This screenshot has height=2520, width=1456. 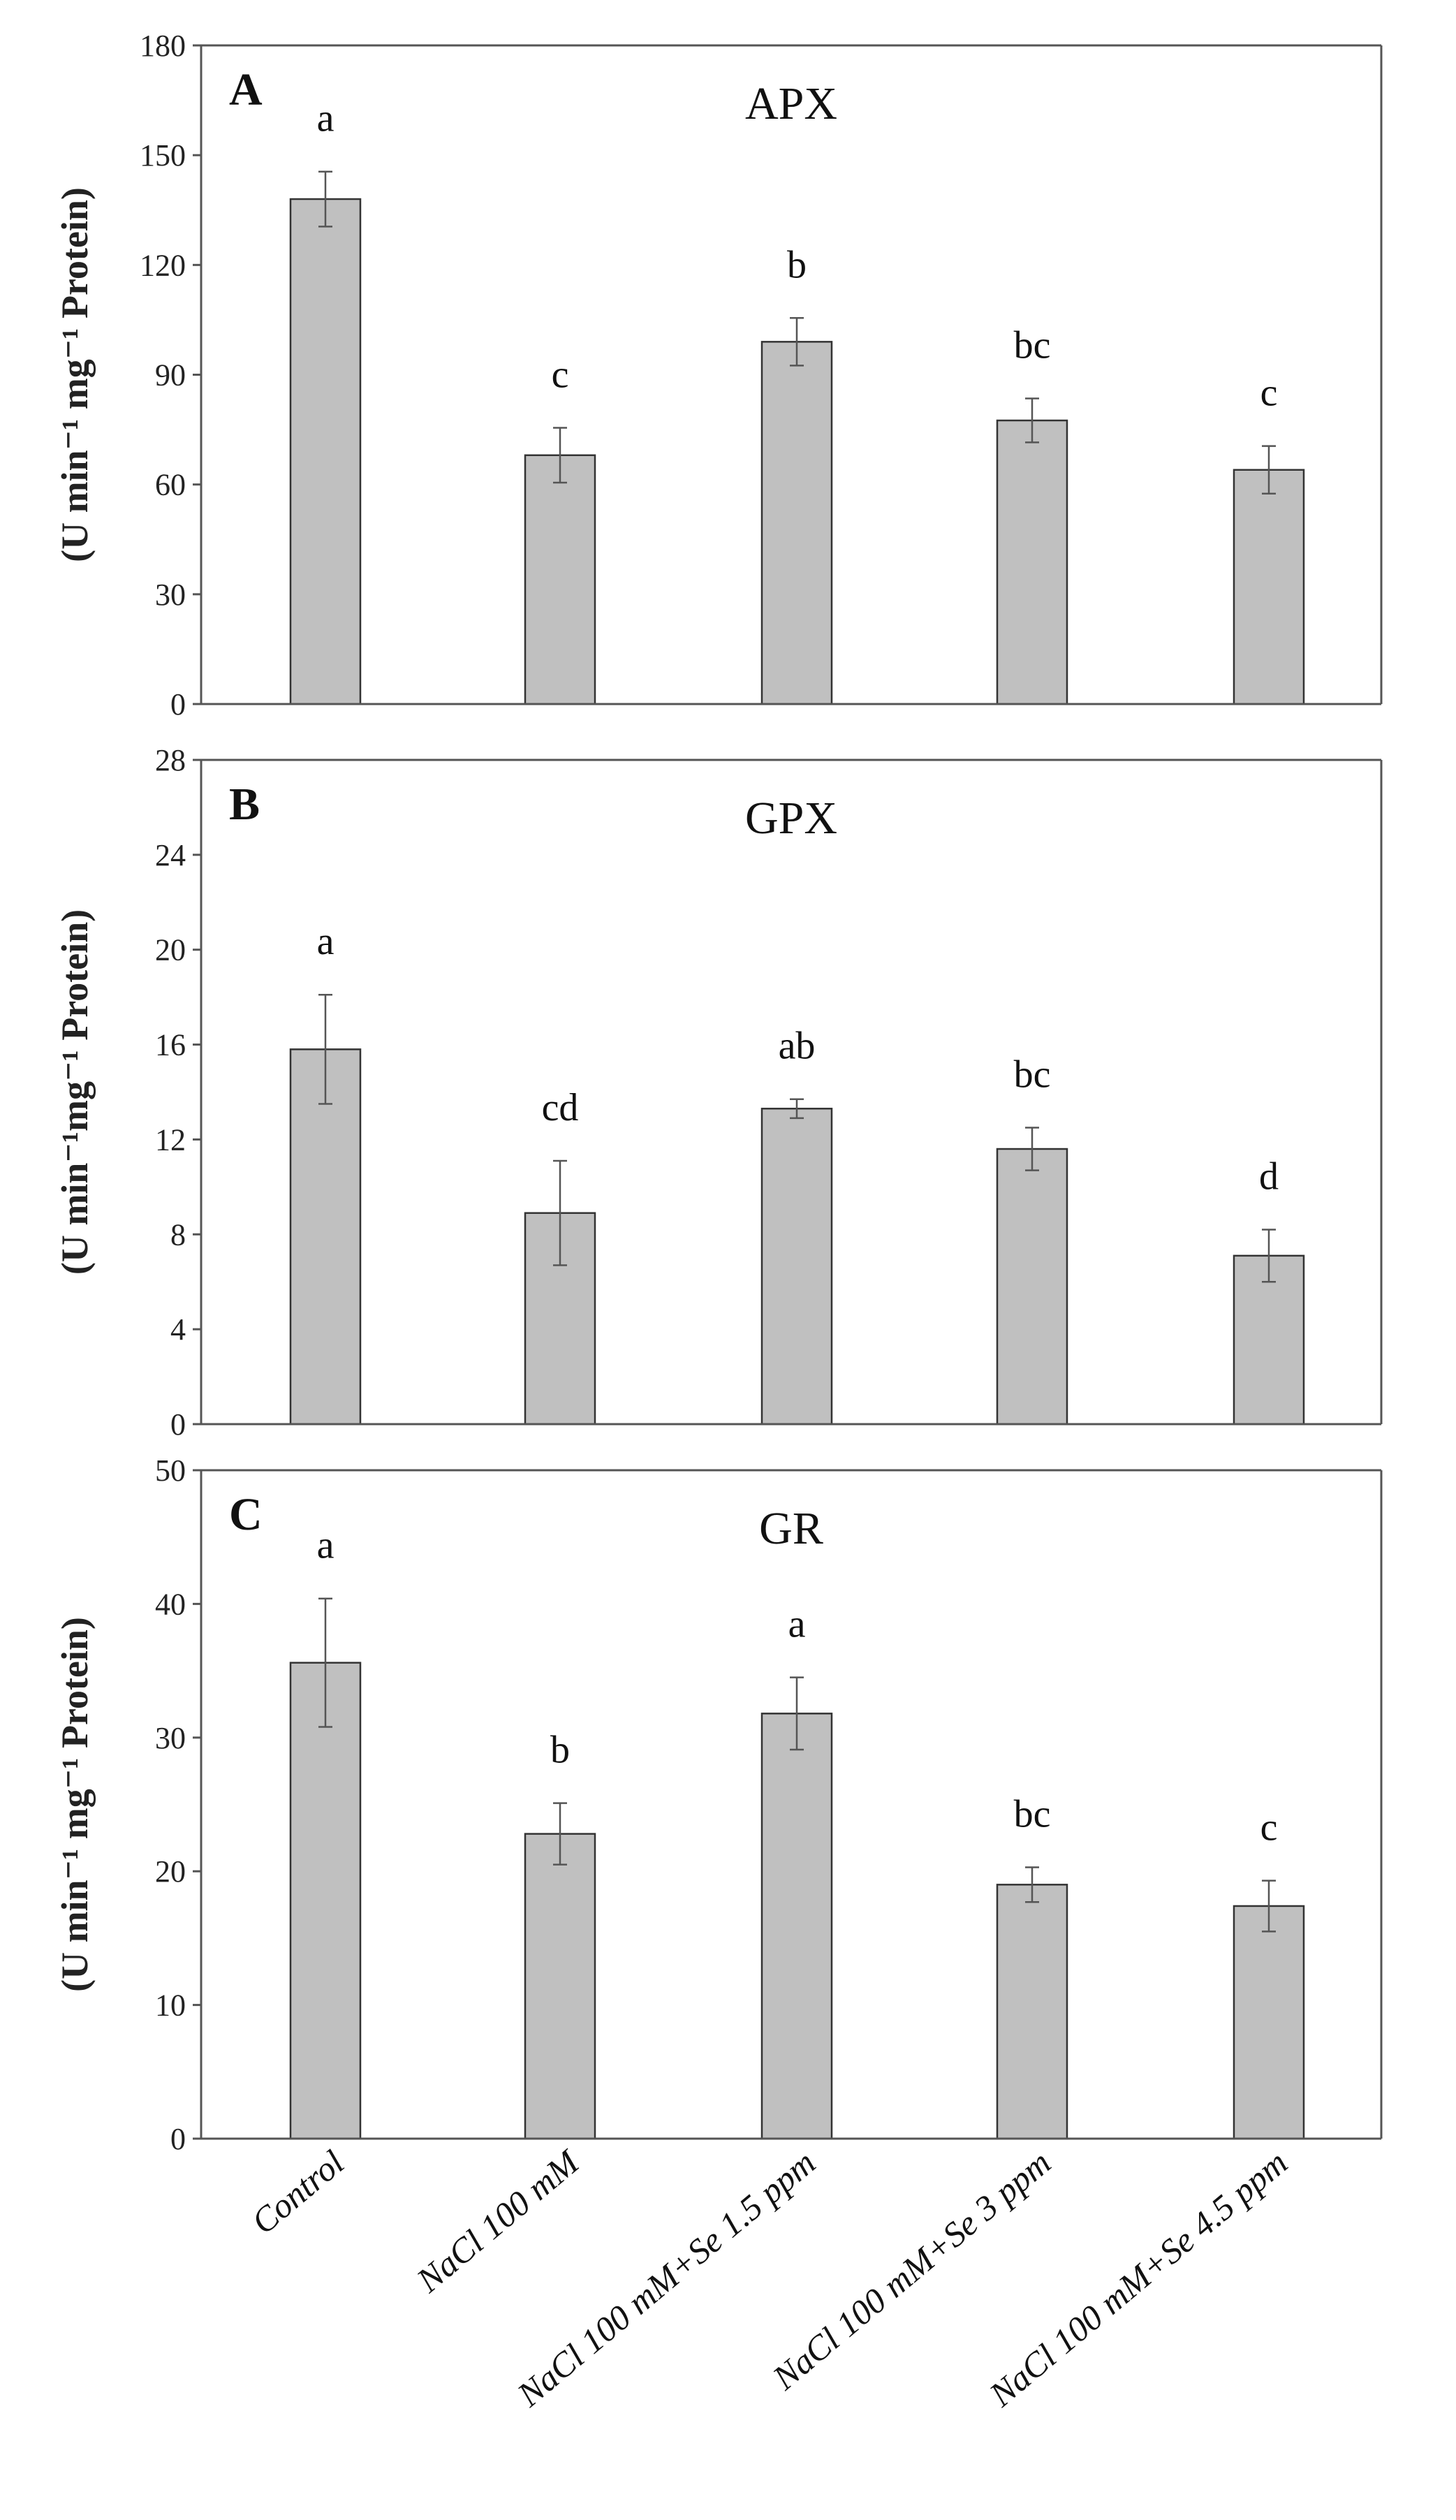 What do you see at coordinates (170, 2006) in the screenshot?
I see `y-tick-label: 10` at bounding box center [170, 2006].